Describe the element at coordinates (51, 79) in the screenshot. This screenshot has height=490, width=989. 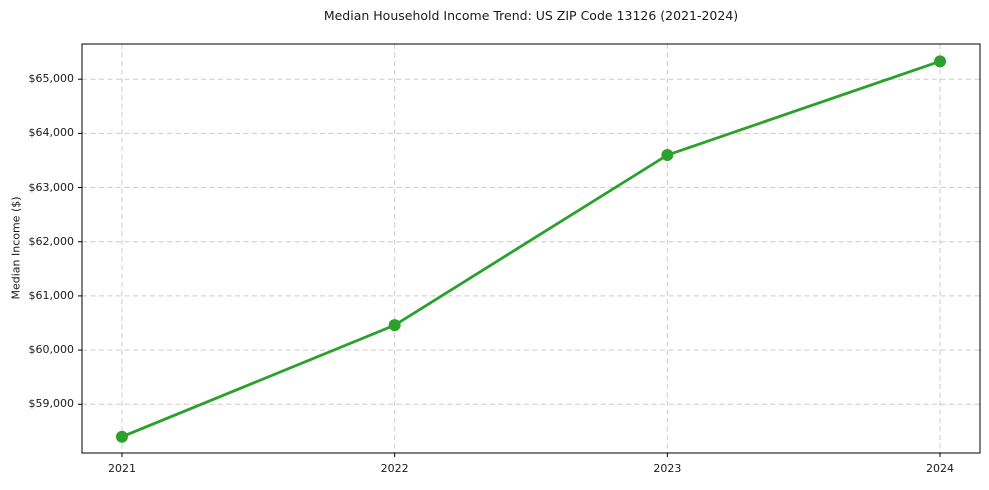
I see `y-tick-label: $65,000` at that location.